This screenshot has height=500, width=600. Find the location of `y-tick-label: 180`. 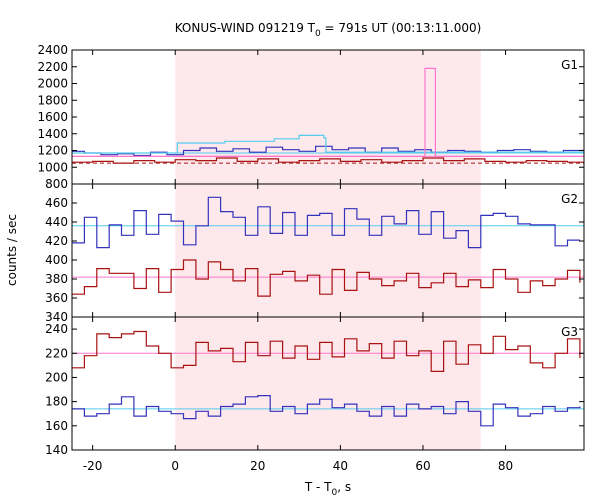

y-tick-label: 180 is located at coordinates (56, 402).